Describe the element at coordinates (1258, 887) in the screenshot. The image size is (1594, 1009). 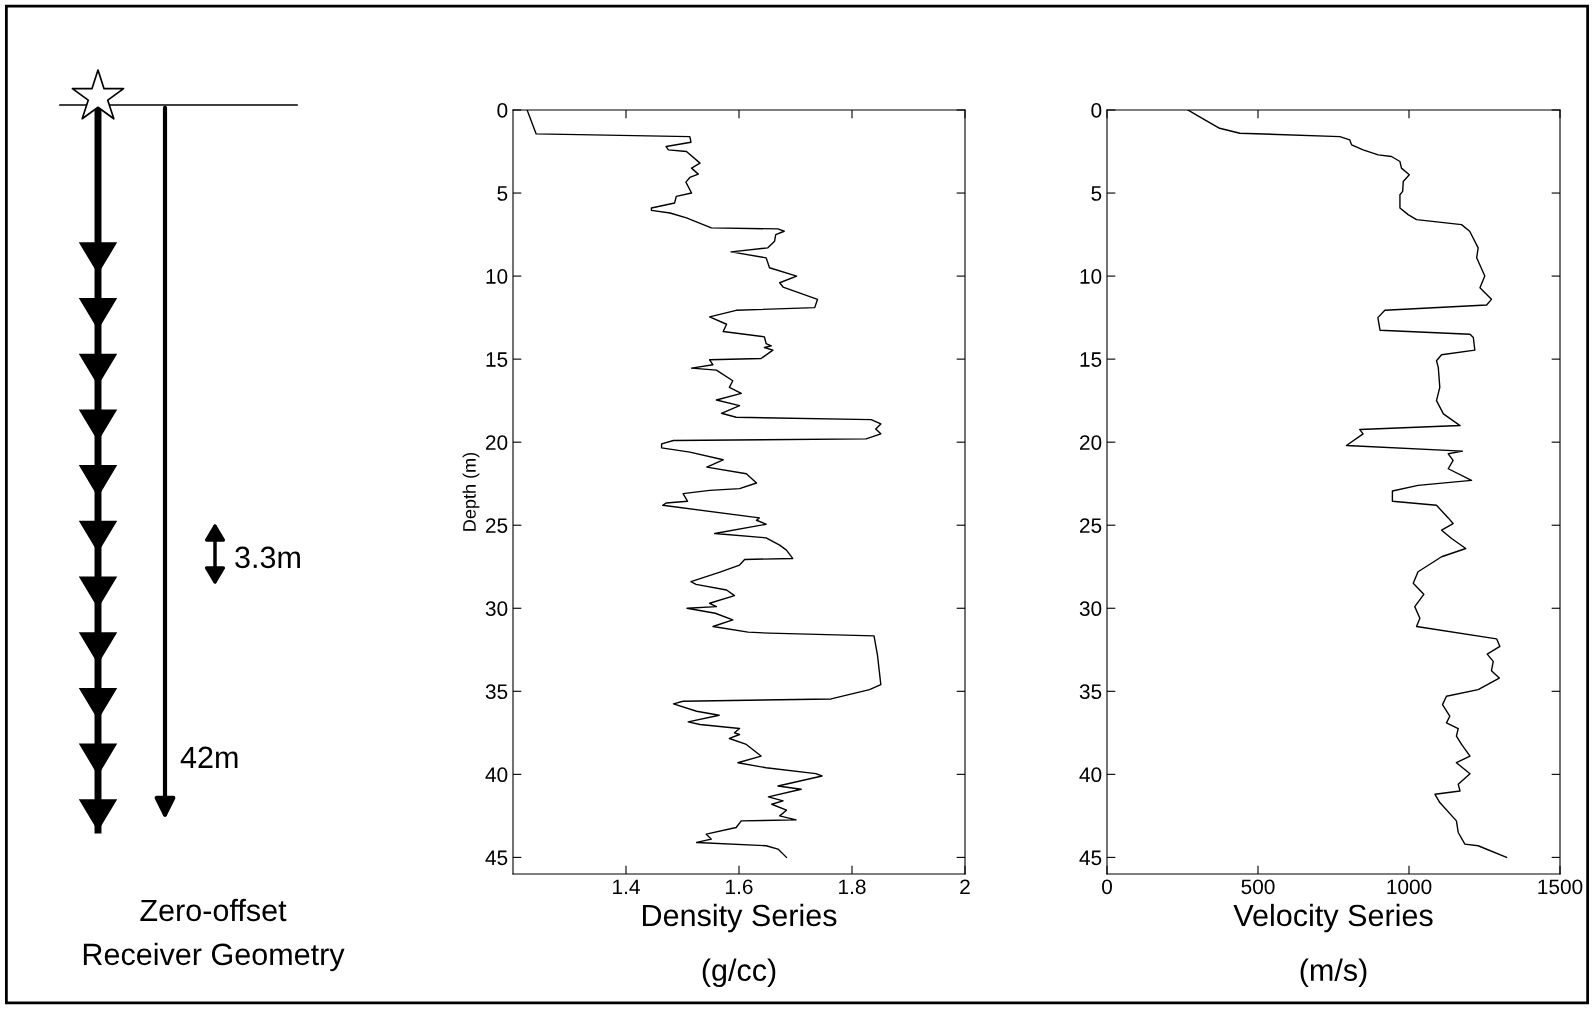
I see `x-tick-label: 500` at that location.